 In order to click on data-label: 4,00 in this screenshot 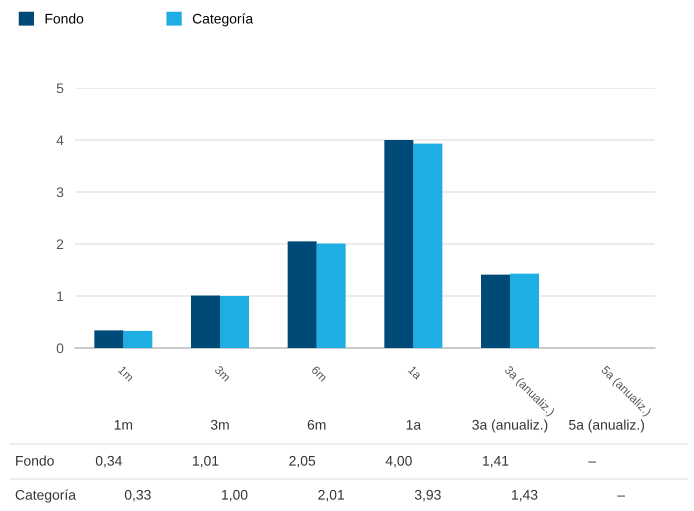, I will do `click(399, 462)`.